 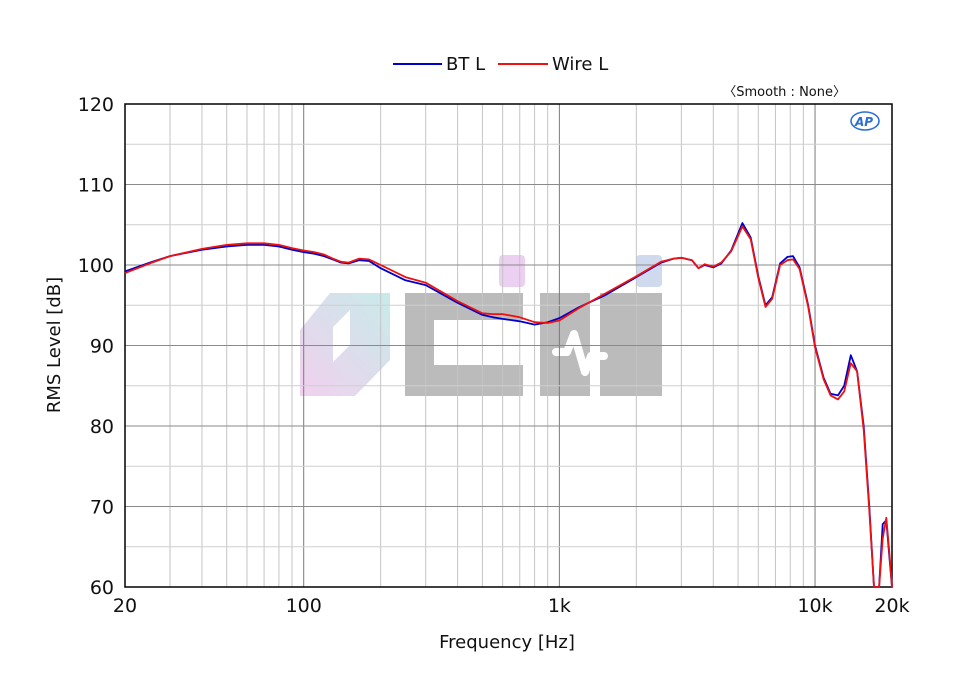 What do you see at coordinates (96, 186) in the screenshot?
I see `y-tick-label: 110` at bounding box center [96, 186].